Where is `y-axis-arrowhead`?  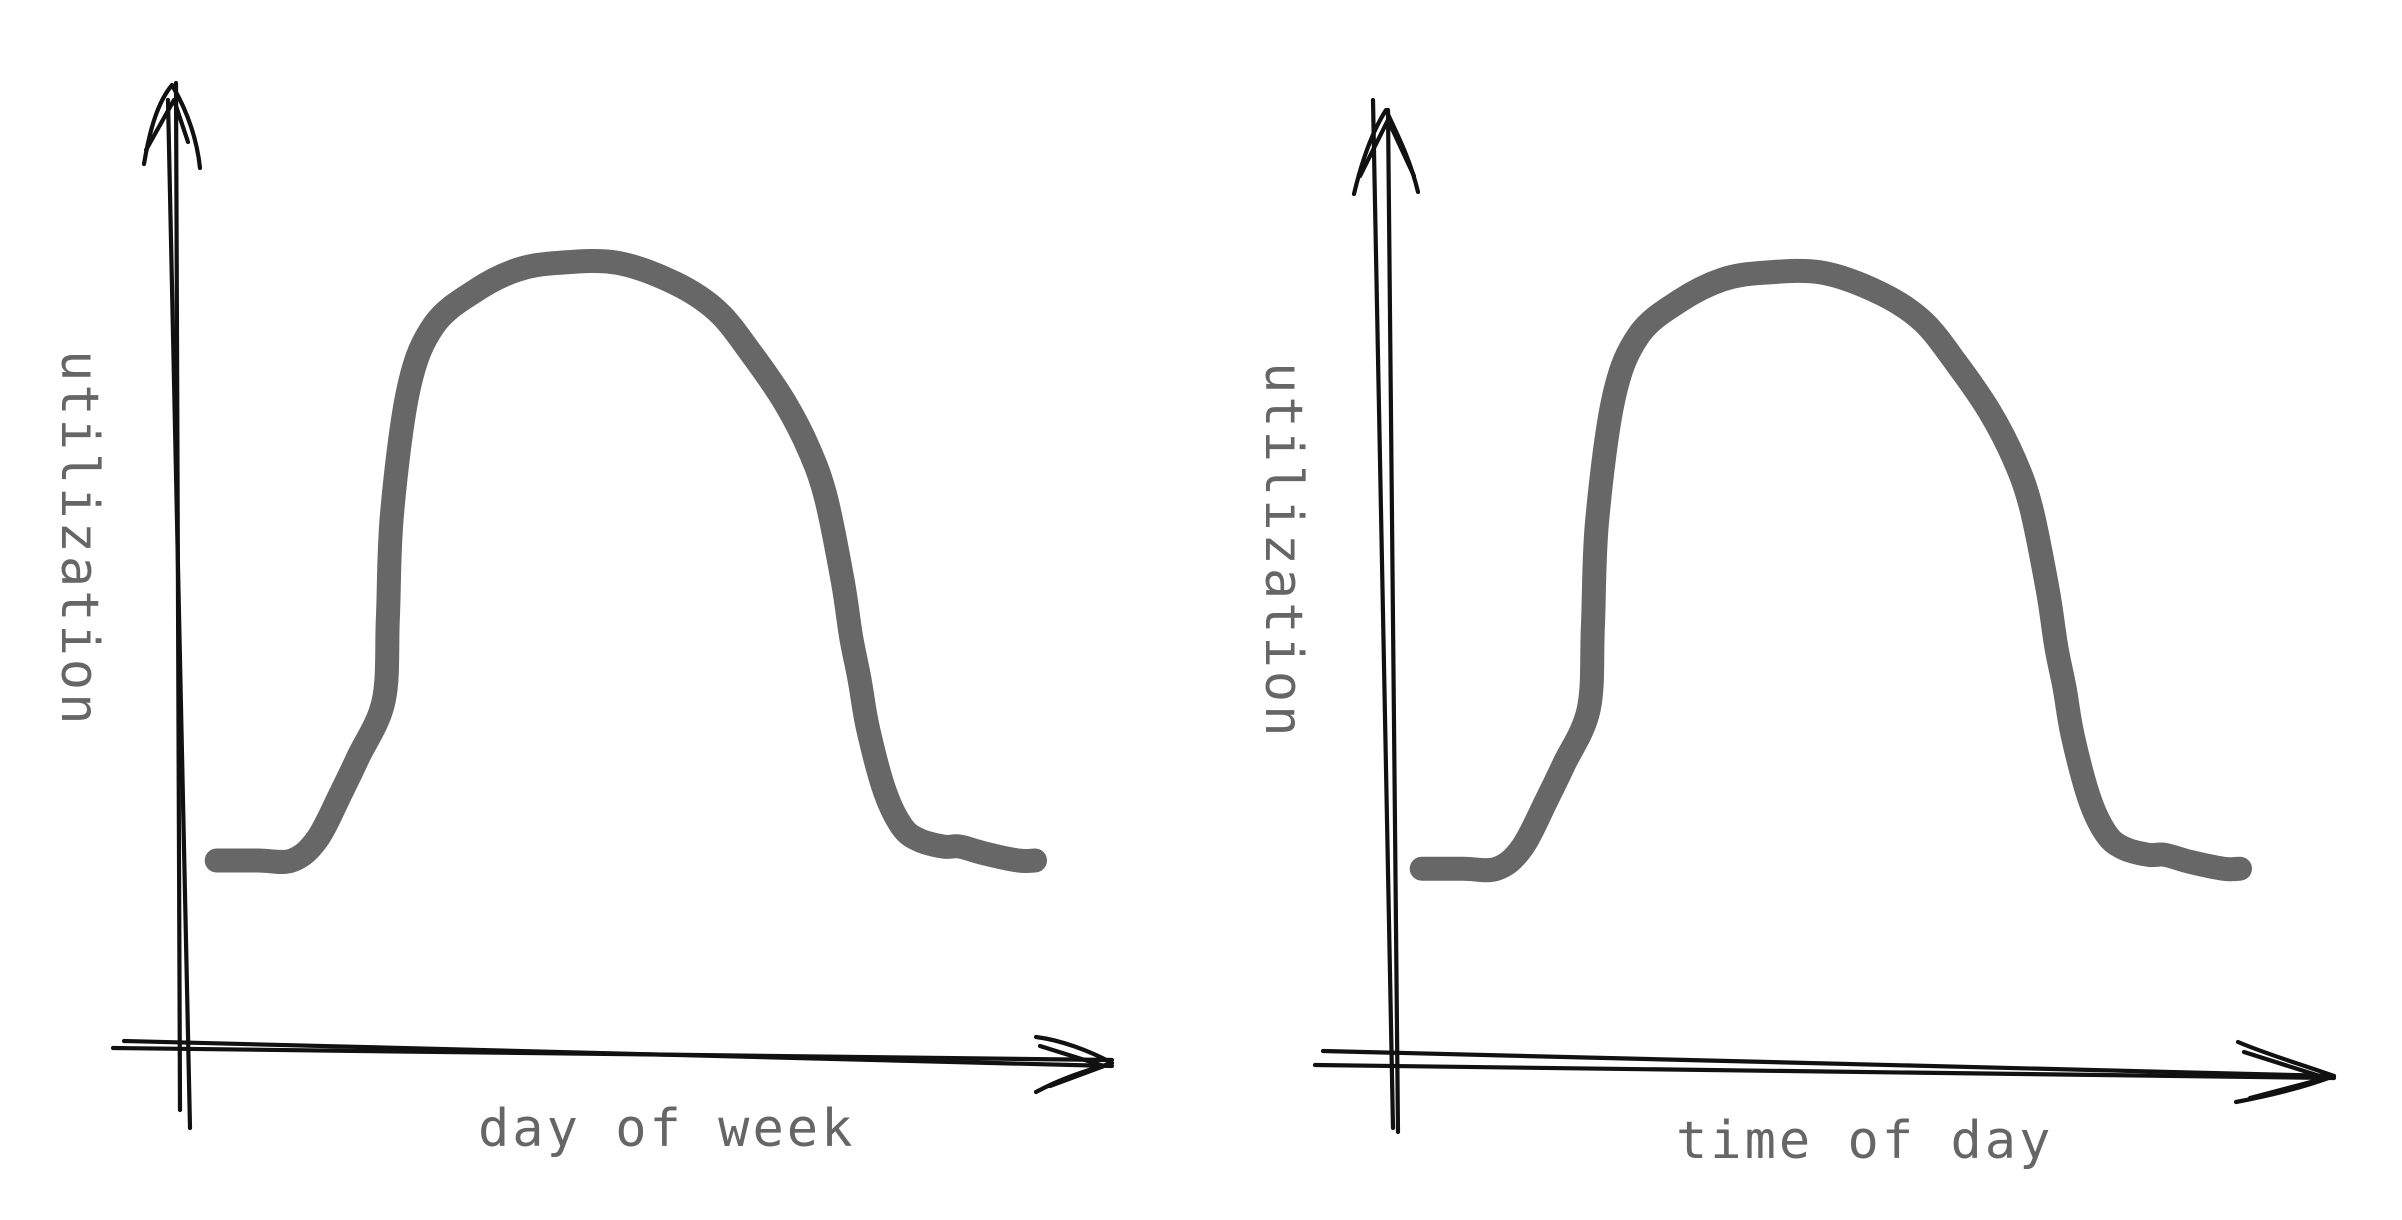
y-axis-arrowhead is located at coordinates (172, 126).